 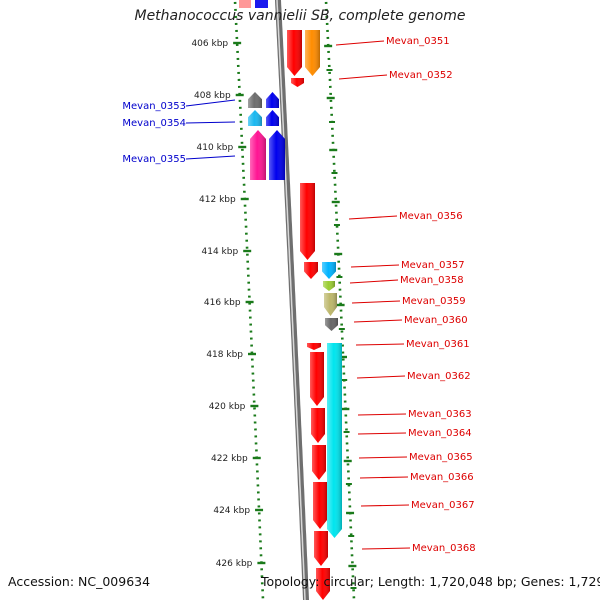 I want to click on ruler-tick-label: 420 kbp, so click(x=227, y=407).